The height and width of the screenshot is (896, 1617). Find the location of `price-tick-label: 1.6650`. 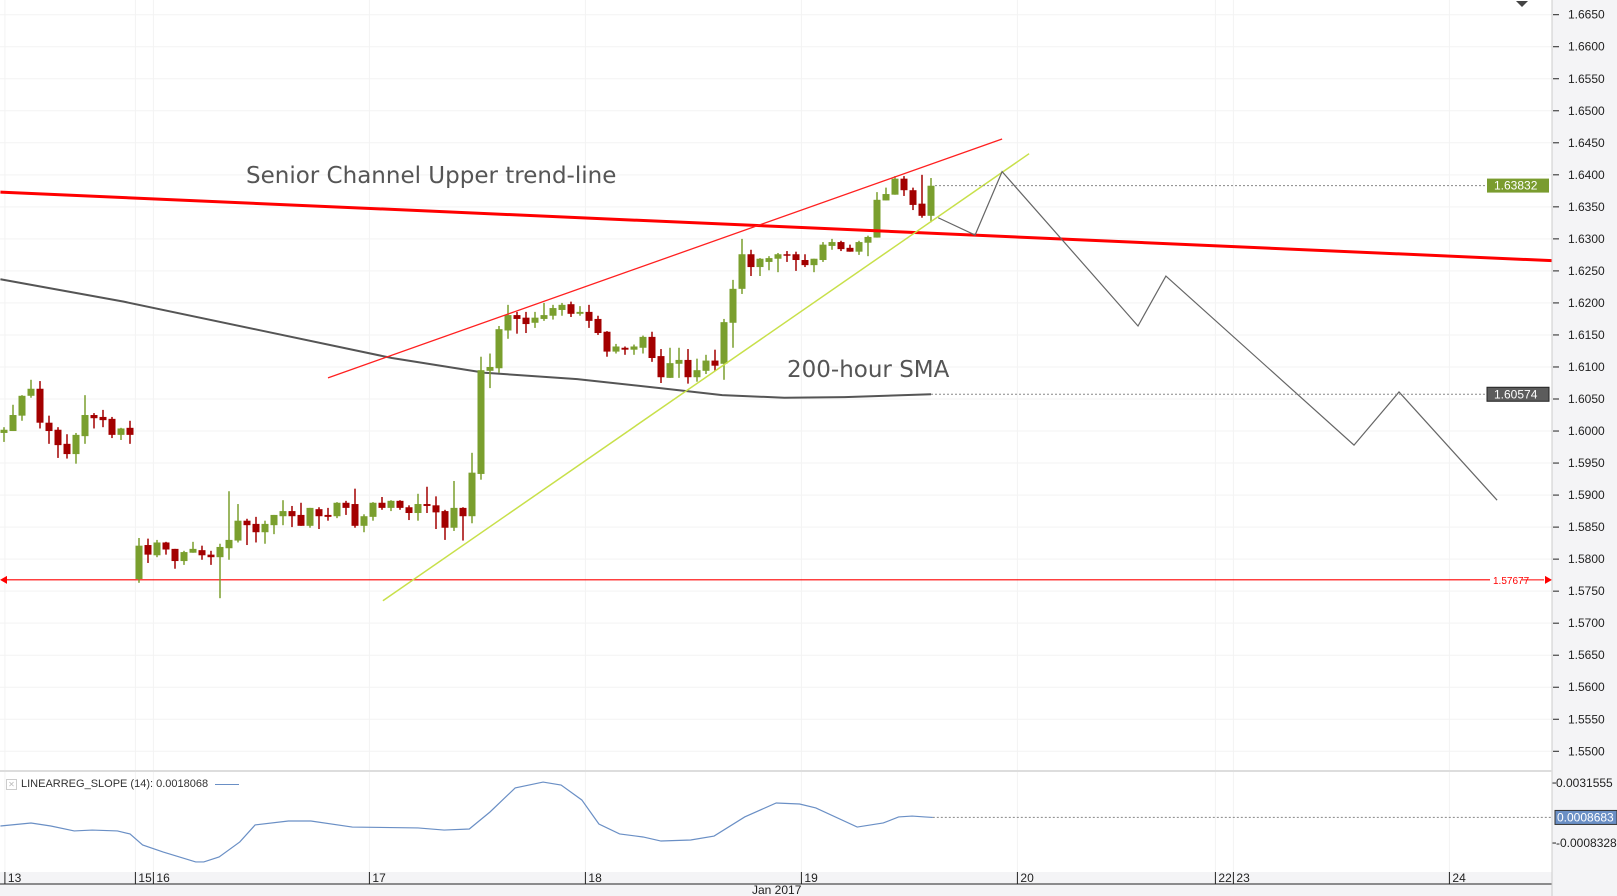

price-tick-label: 1.6650 is located at coordinates (1586, 15).